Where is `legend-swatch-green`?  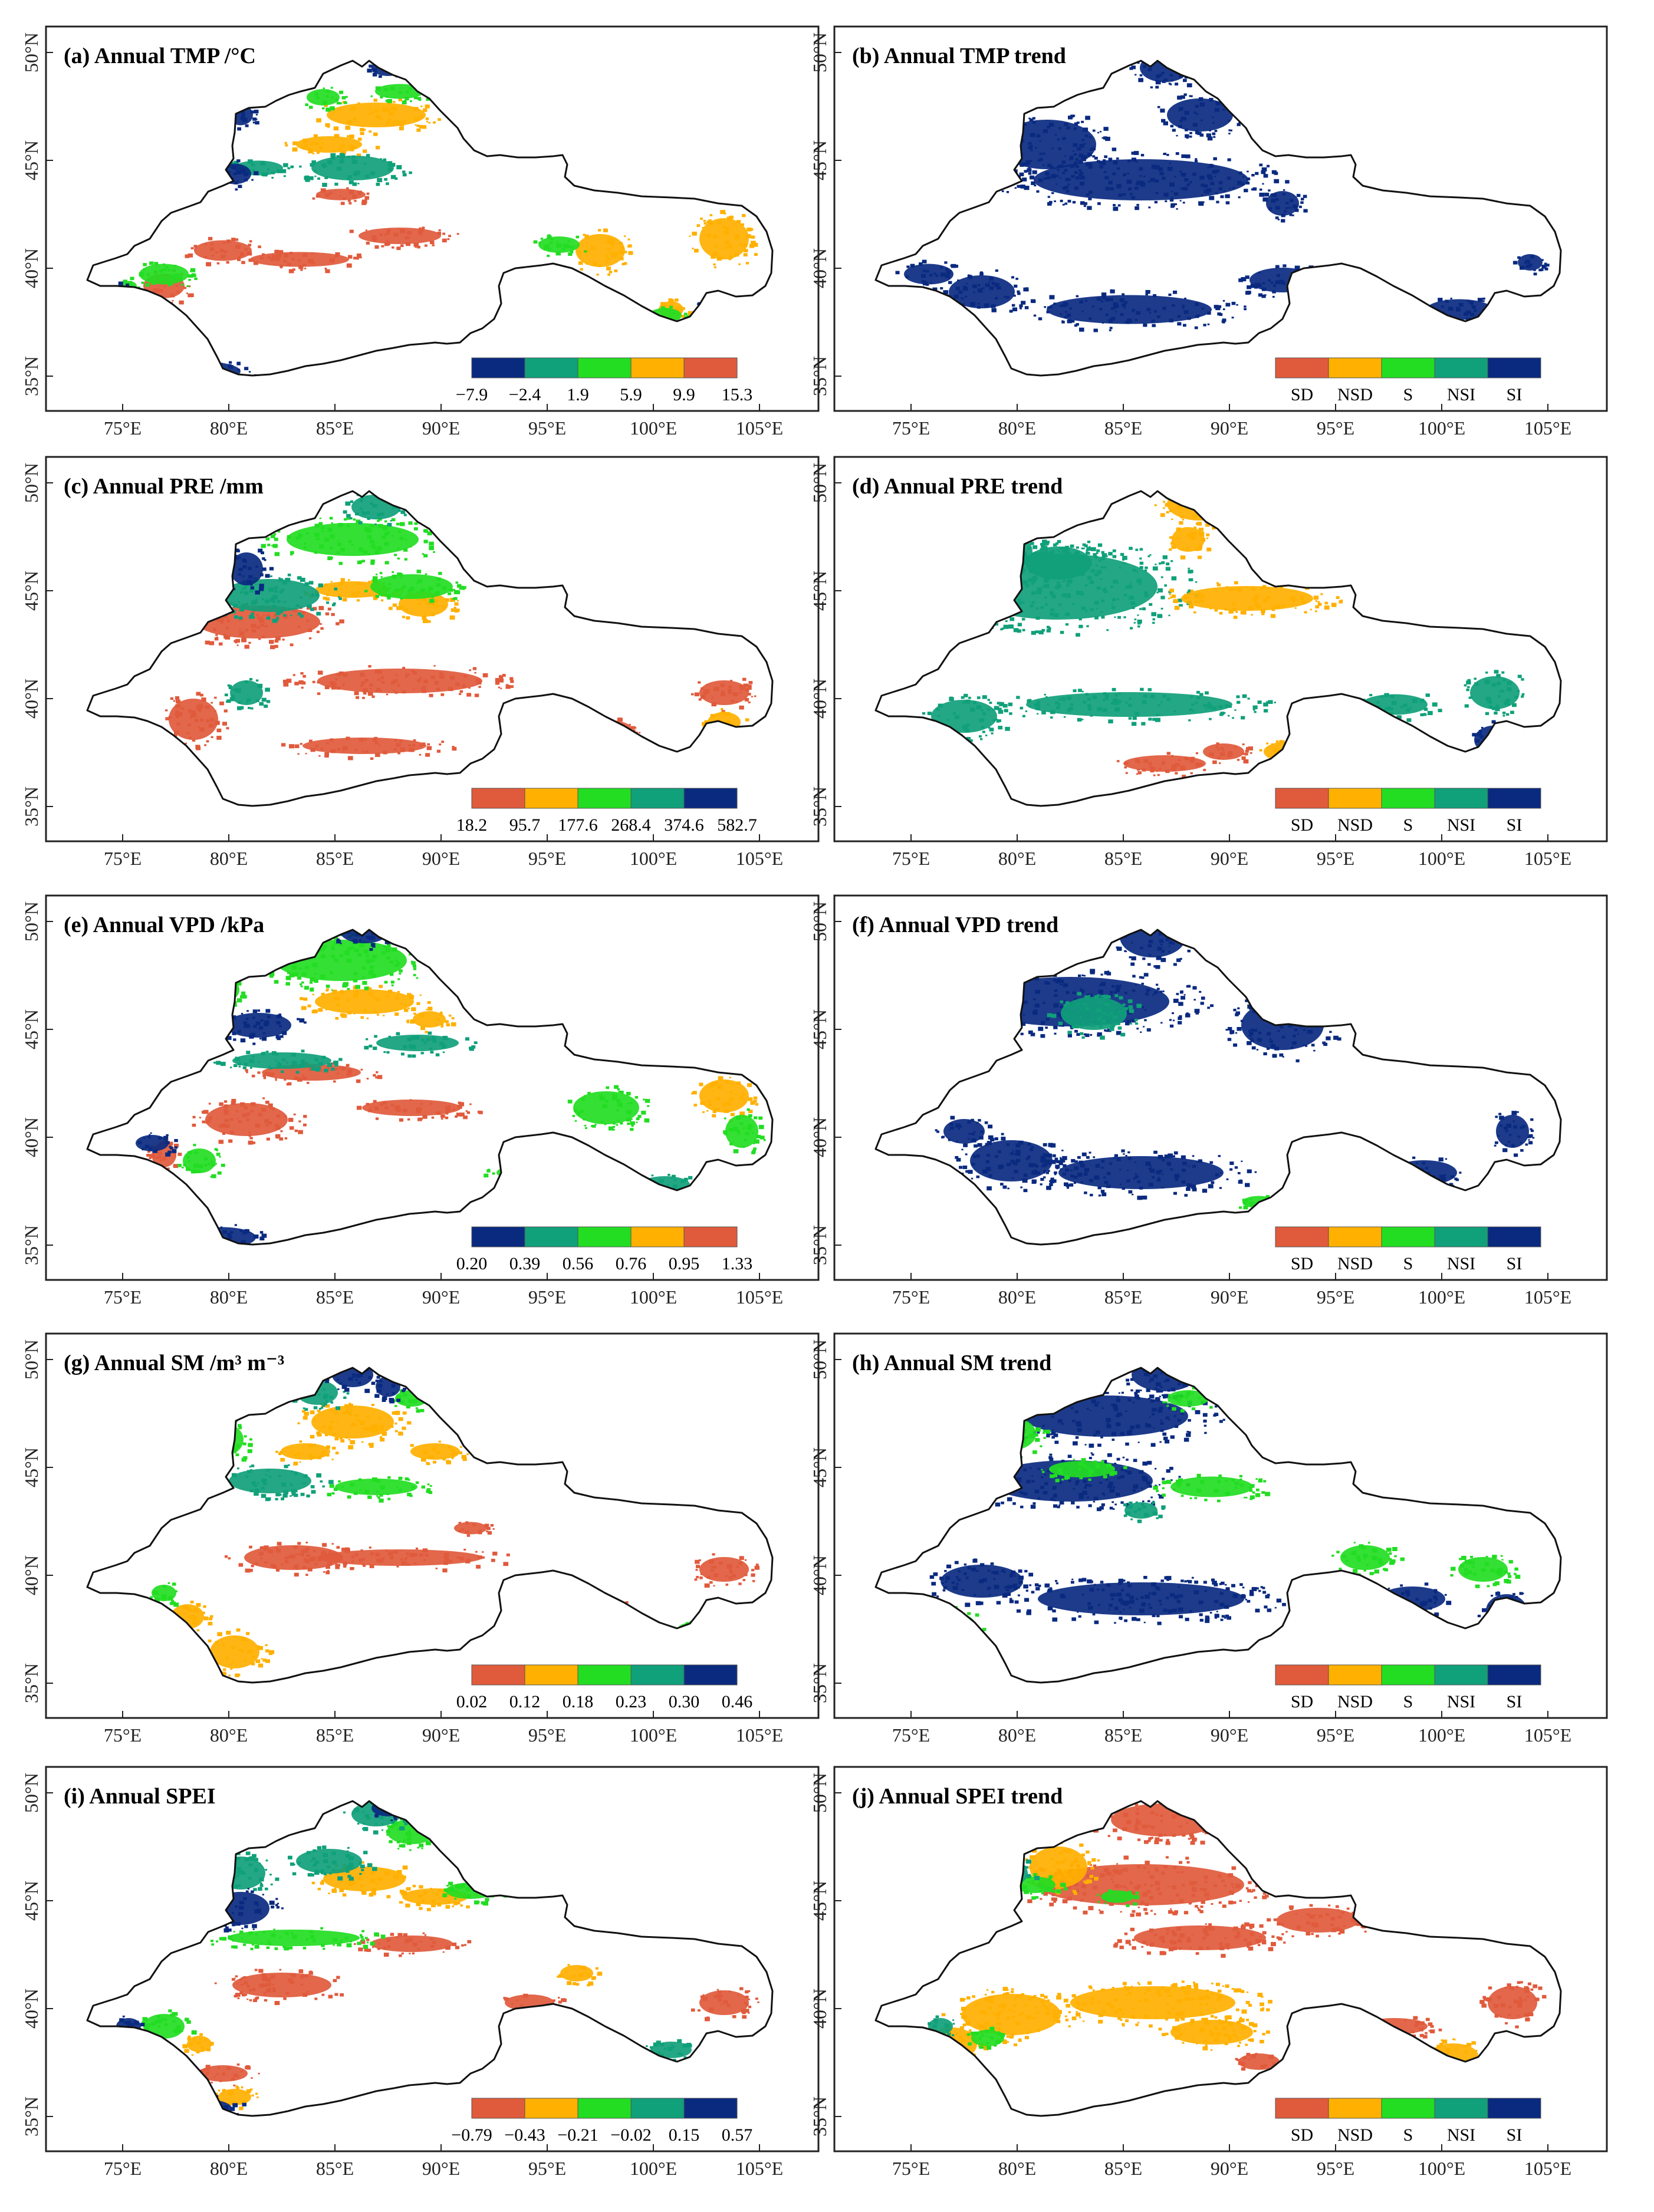
legend-swatch-green is located at coordinates (604, 798).